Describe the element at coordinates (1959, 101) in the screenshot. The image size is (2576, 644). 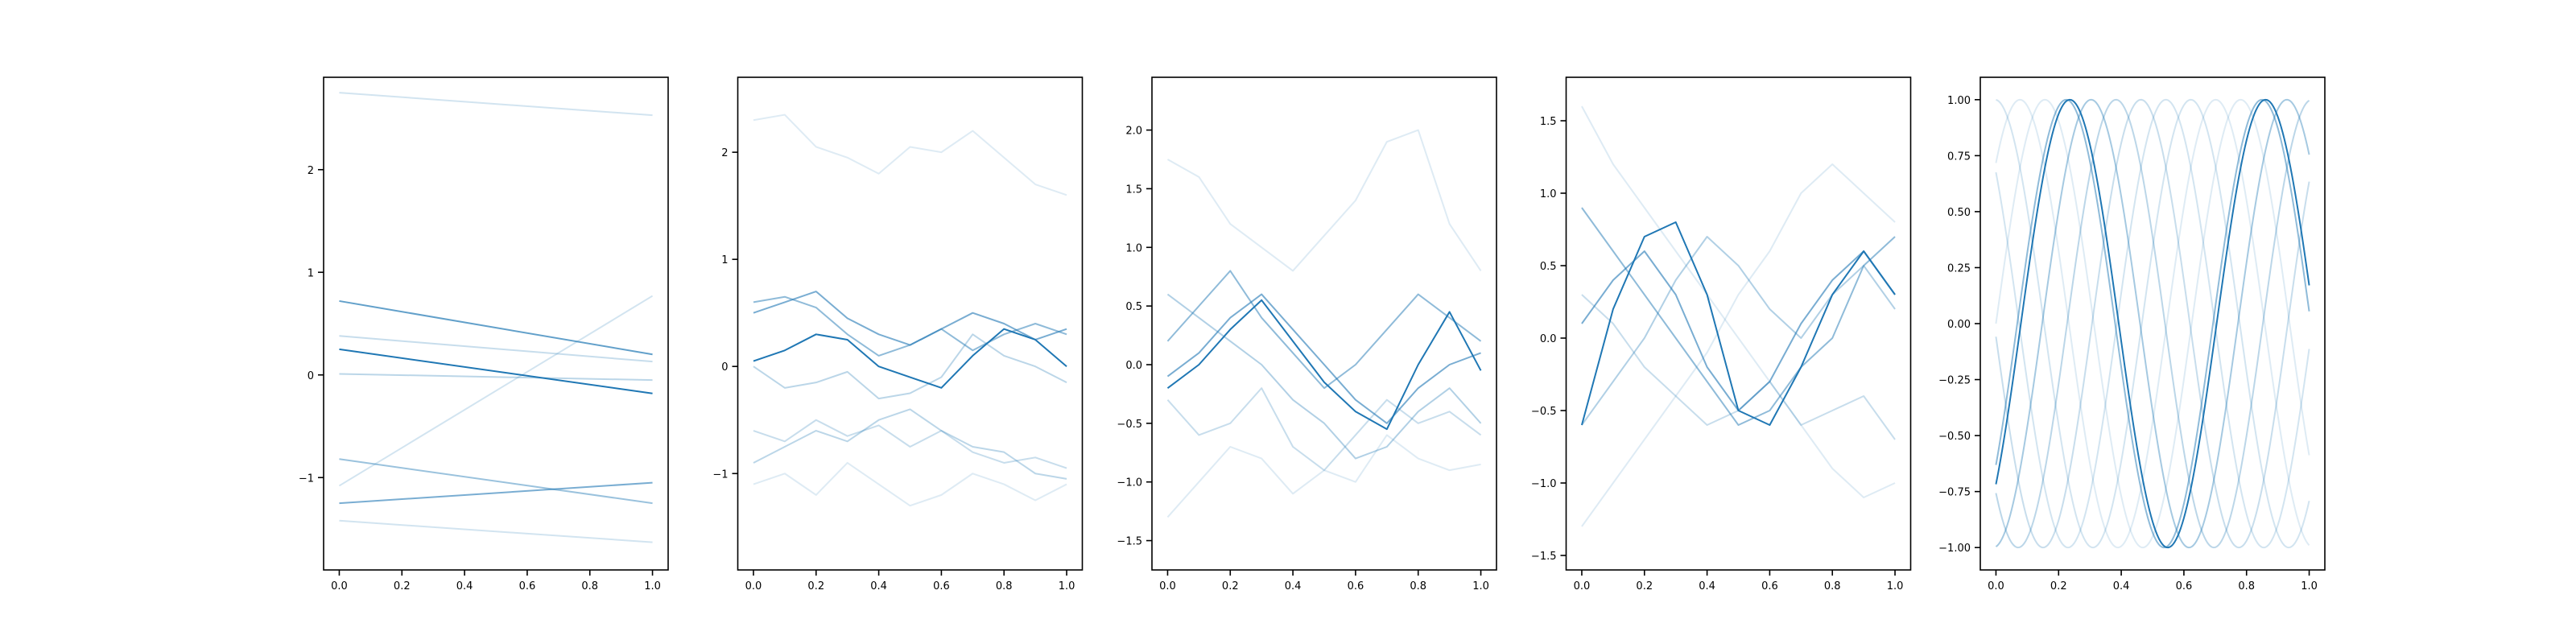
I see `y-tick-label: 1.00` at that location.